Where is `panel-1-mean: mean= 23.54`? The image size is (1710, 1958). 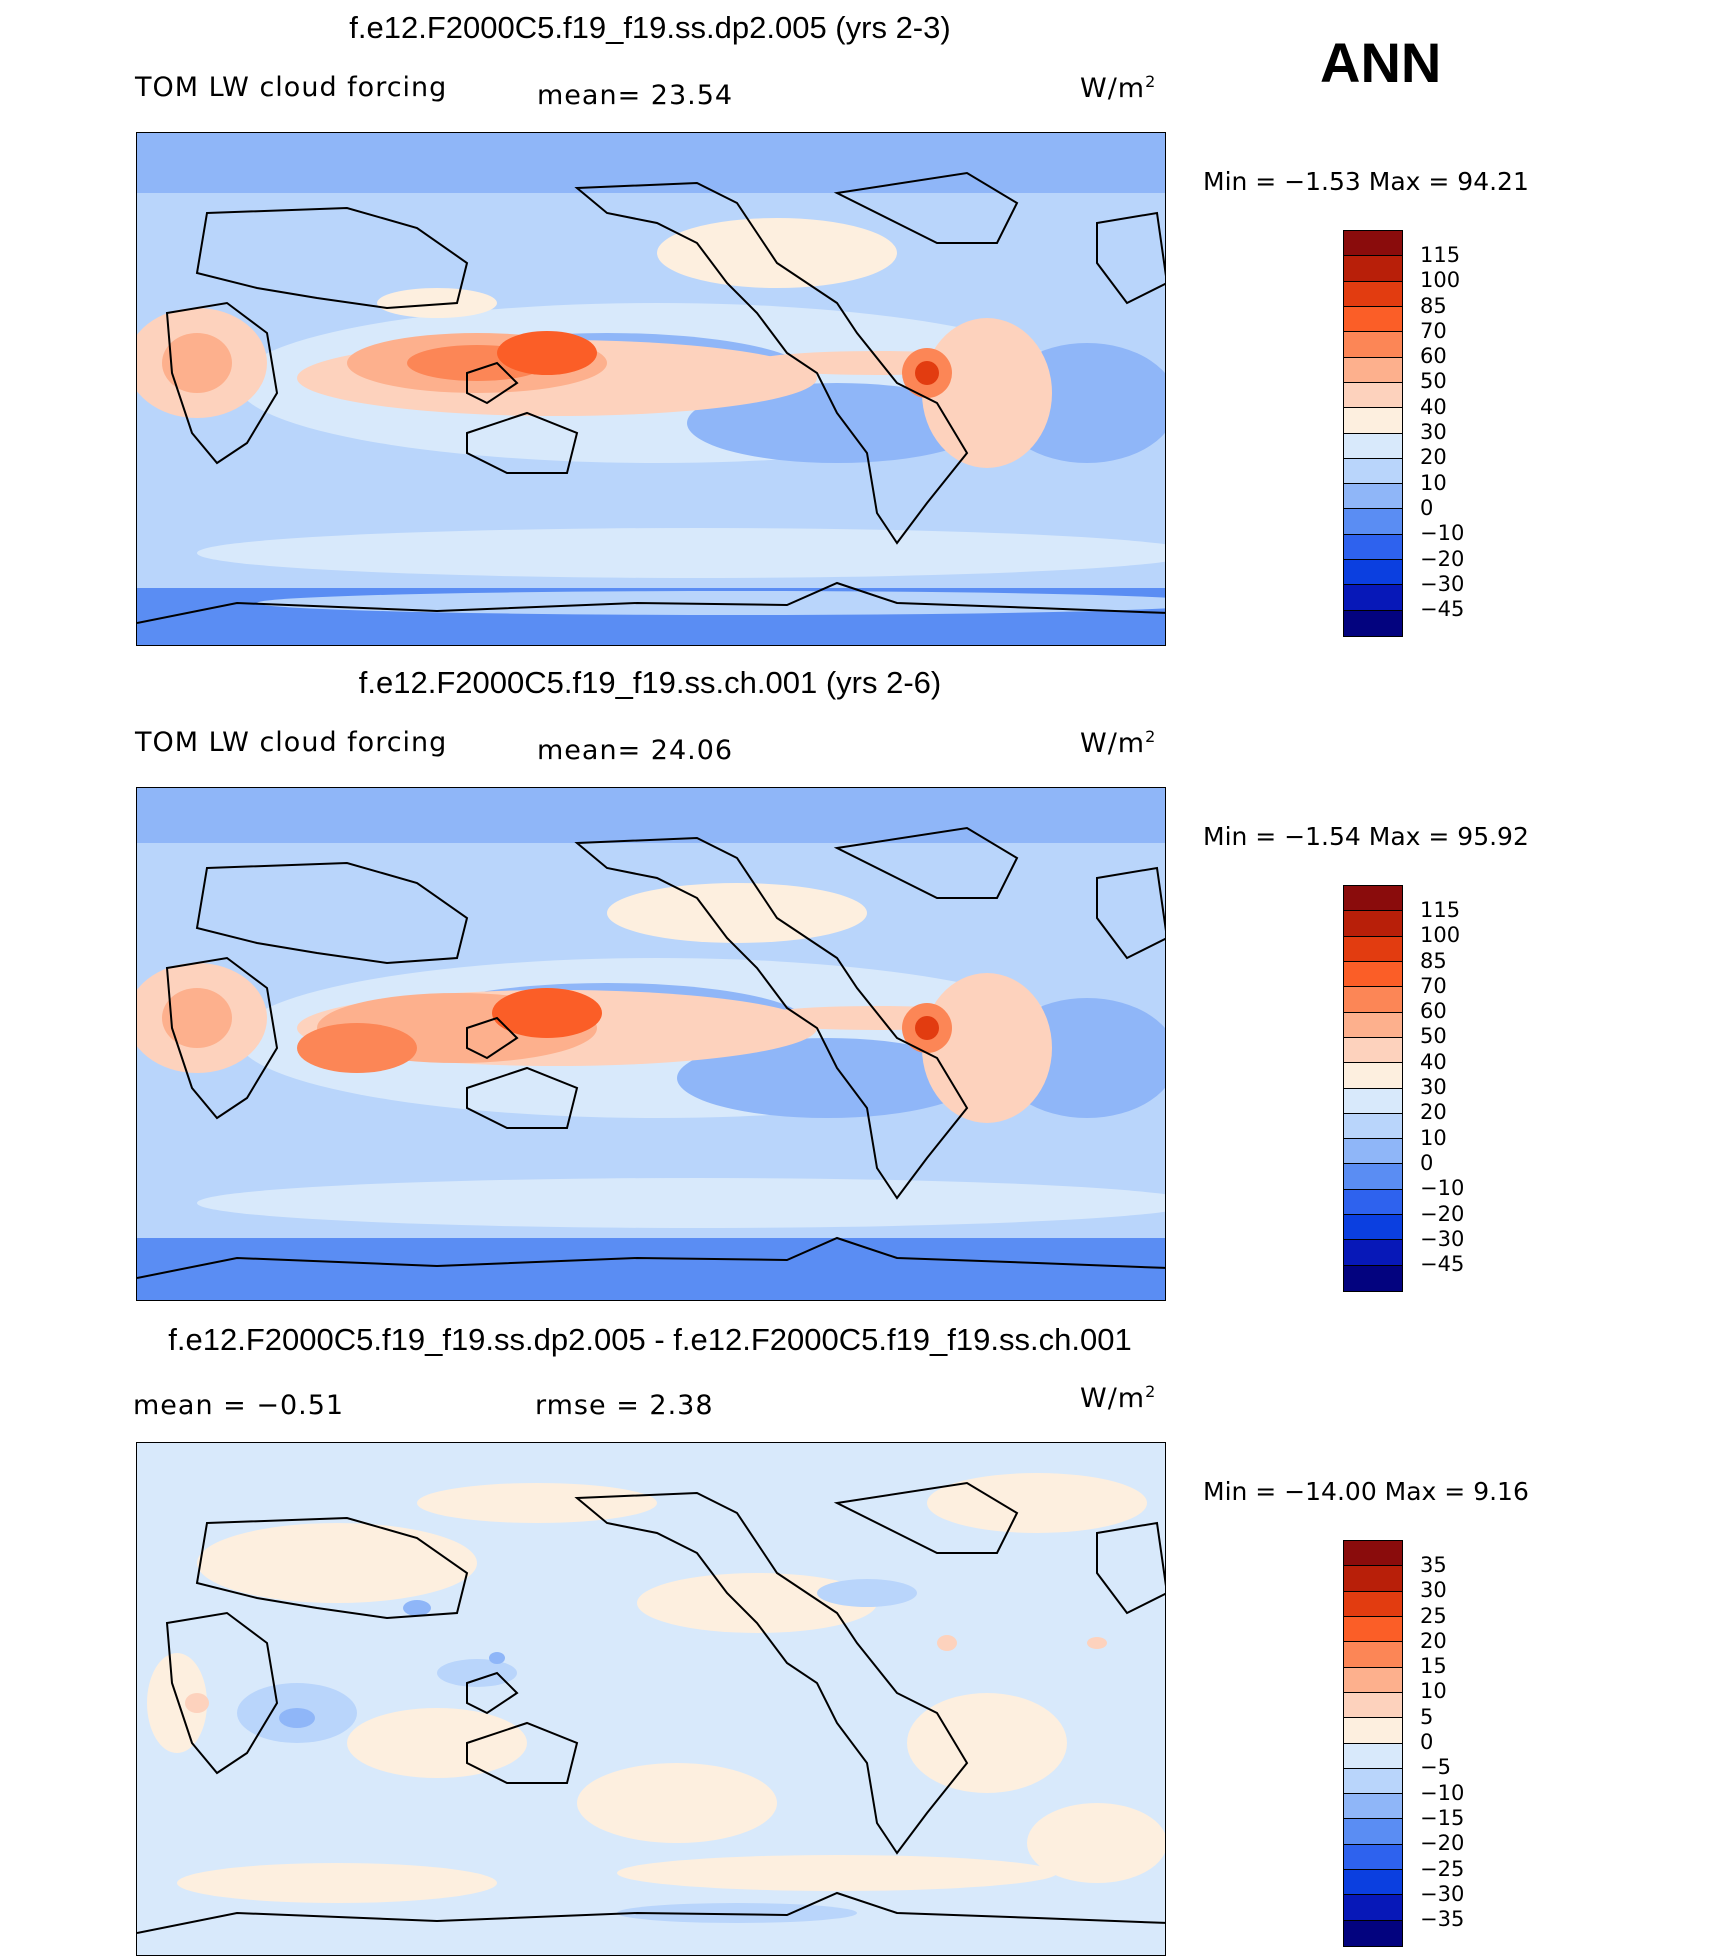
panel-1-mean: mean= 23.54 is located at coordinates (635, 95).